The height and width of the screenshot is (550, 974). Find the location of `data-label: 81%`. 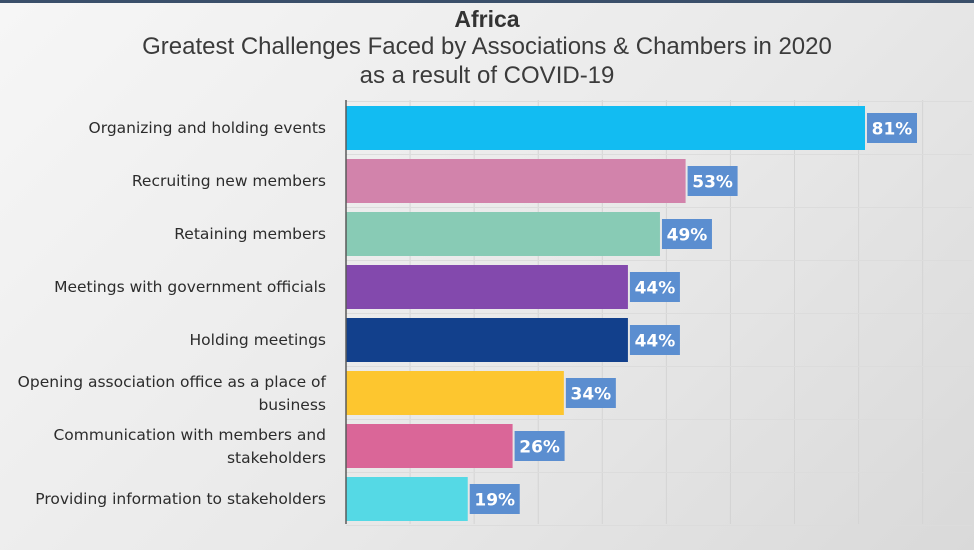

data-label: 81% is located at coordinates (892, 130).